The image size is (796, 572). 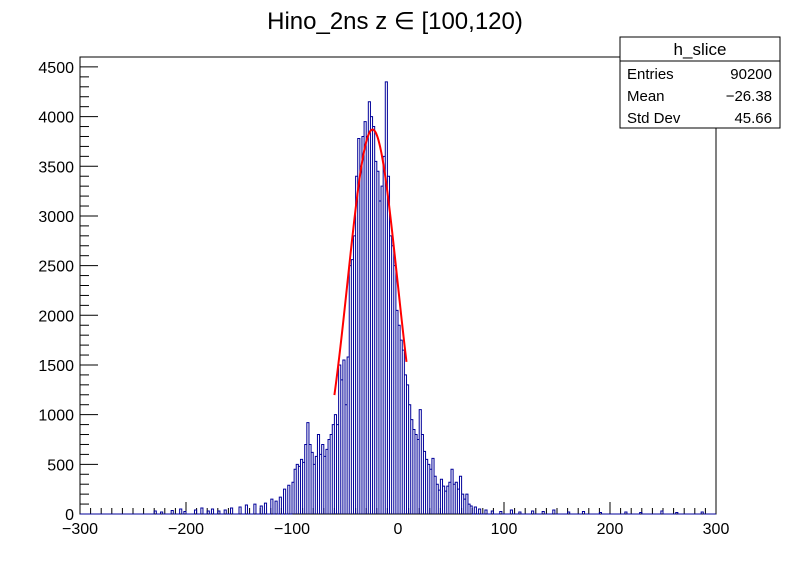 I want to click on y-tick-label: 1000, so click(x=56, y=416).